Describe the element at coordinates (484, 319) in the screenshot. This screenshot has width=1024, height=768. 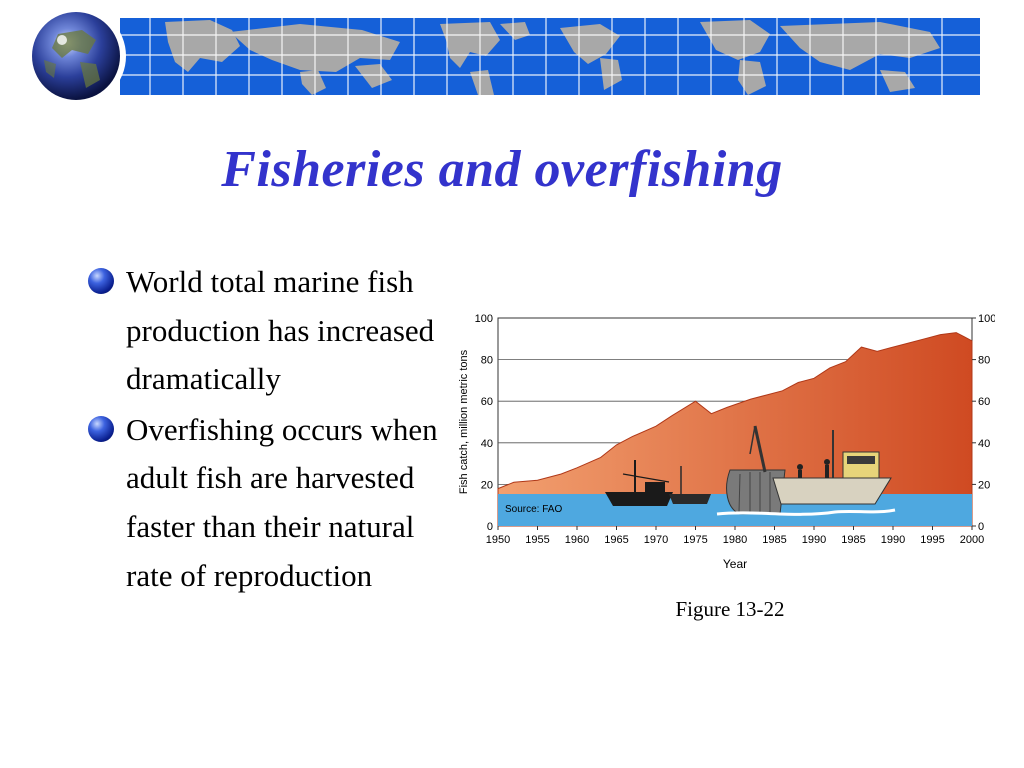
I see `y-tick-label-left: 100` at that location.